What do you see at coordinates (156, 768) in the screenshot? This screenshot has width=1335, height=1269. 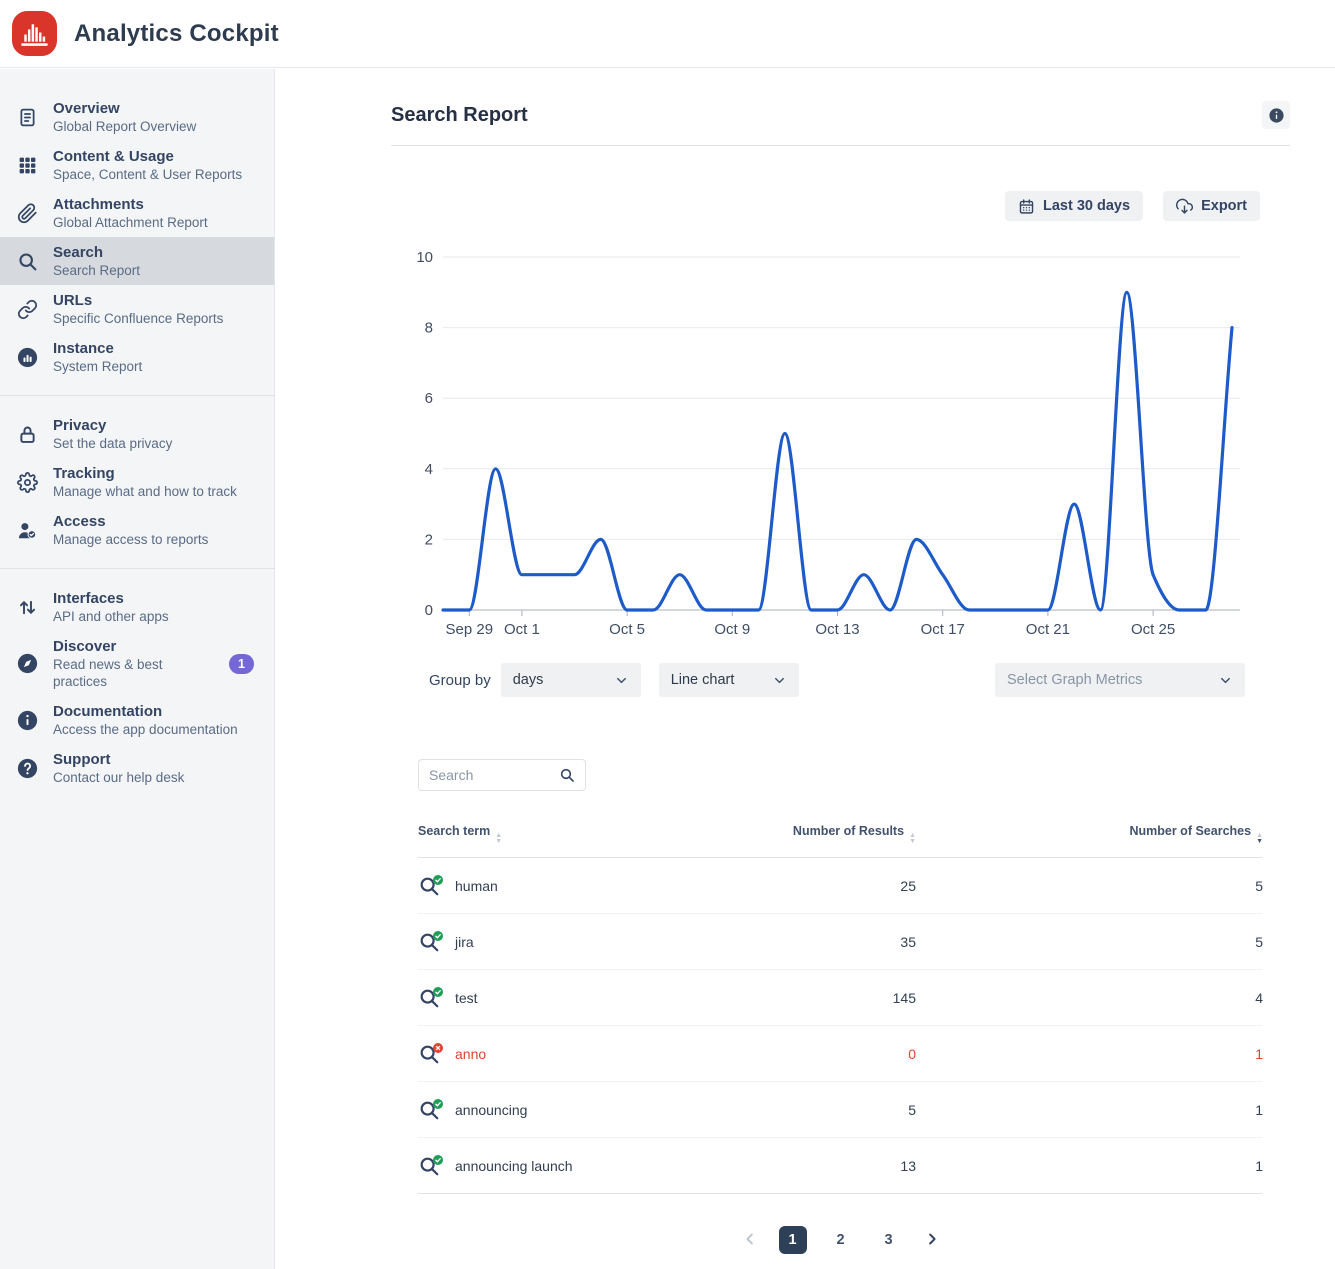 I see `sidebar-item-text: Support Contact our help desk` at bounding box center [156, 768].